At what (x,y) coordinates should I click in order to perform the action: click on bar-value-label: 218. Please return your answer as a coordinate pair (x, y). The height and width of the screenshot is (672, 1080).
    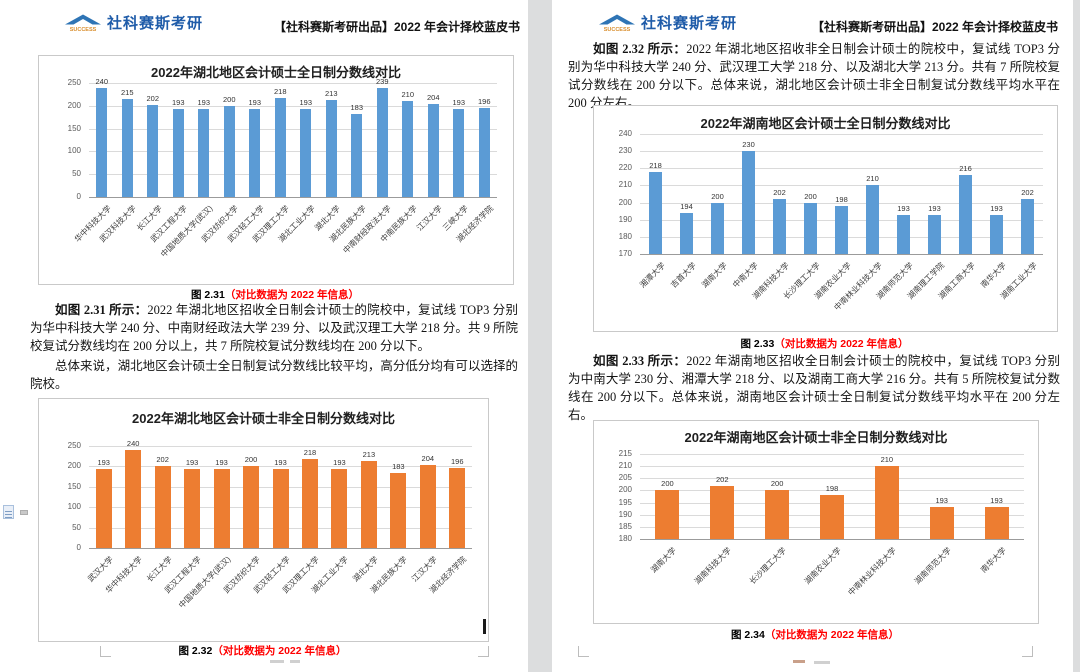
    Looking at the image, I should click on (280, 91).